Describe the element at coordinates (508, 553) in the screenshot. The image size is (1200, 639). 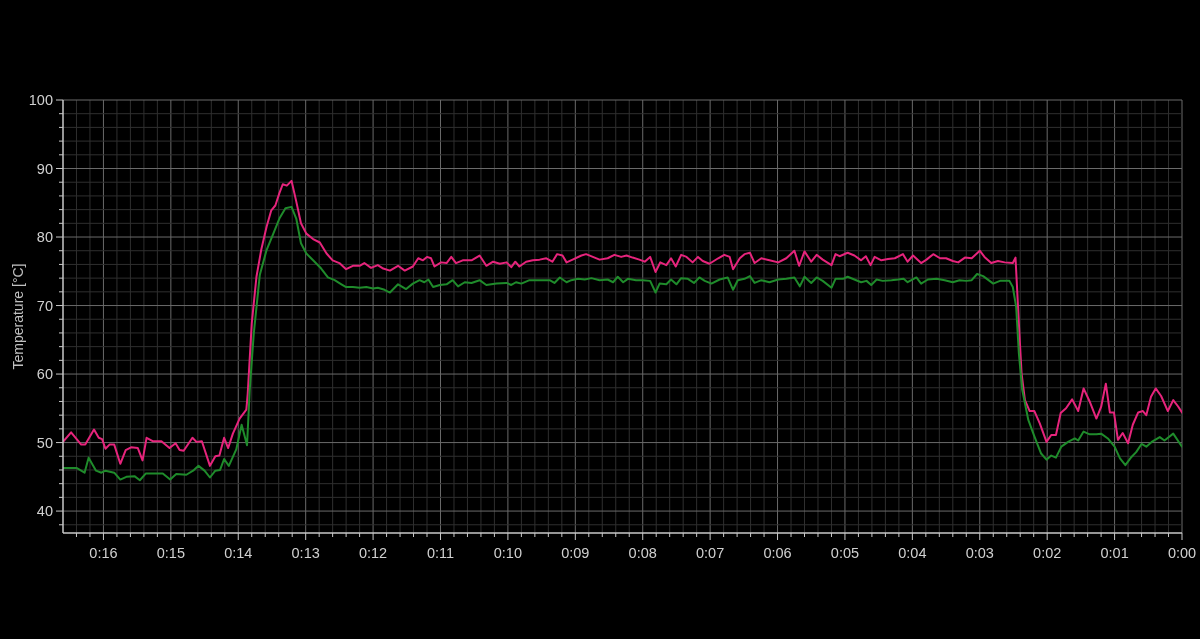
I see `x-tick-label: 0:10` at that location.